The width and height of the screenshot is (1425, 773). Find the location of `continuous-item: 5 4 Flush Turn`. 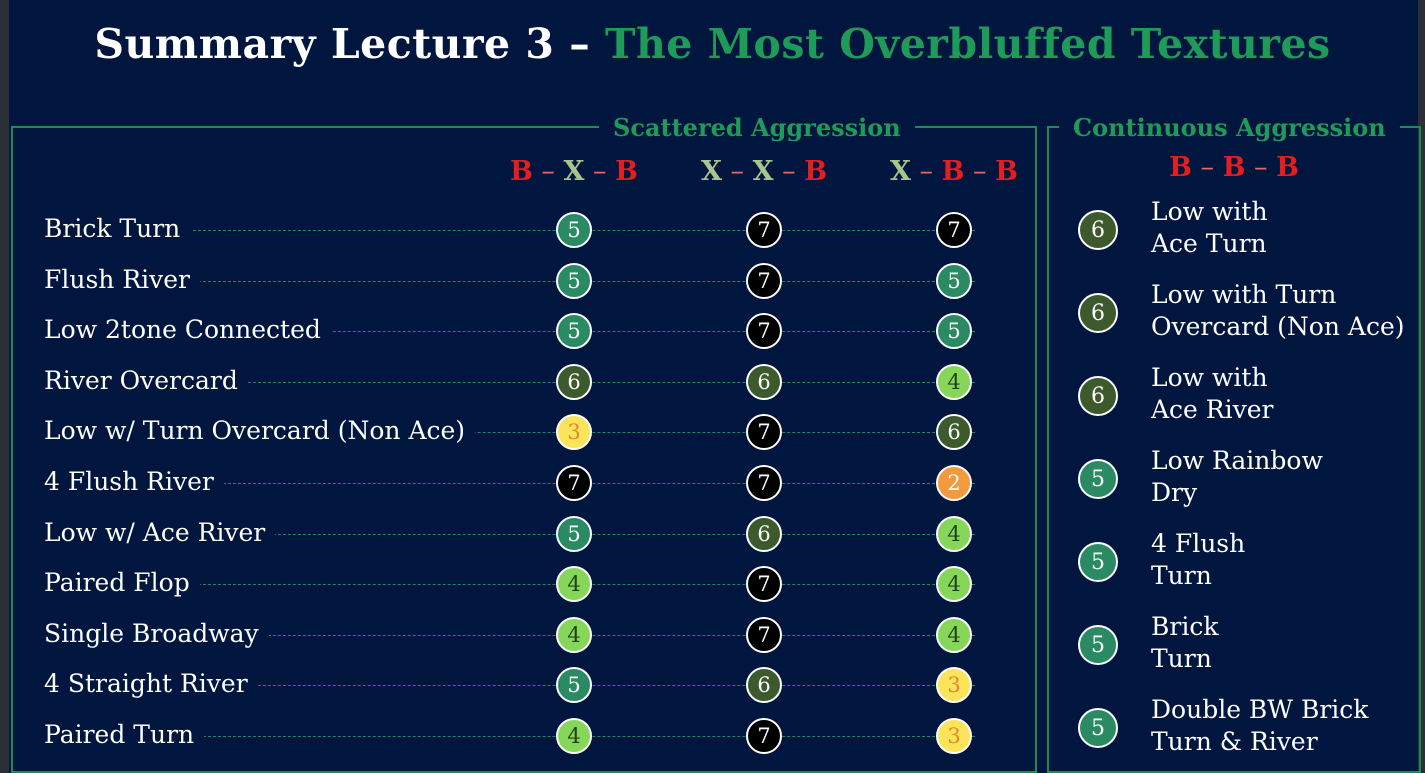

continuous-item: 5 4 Flush Turn is located at coordinates (1243, 561).